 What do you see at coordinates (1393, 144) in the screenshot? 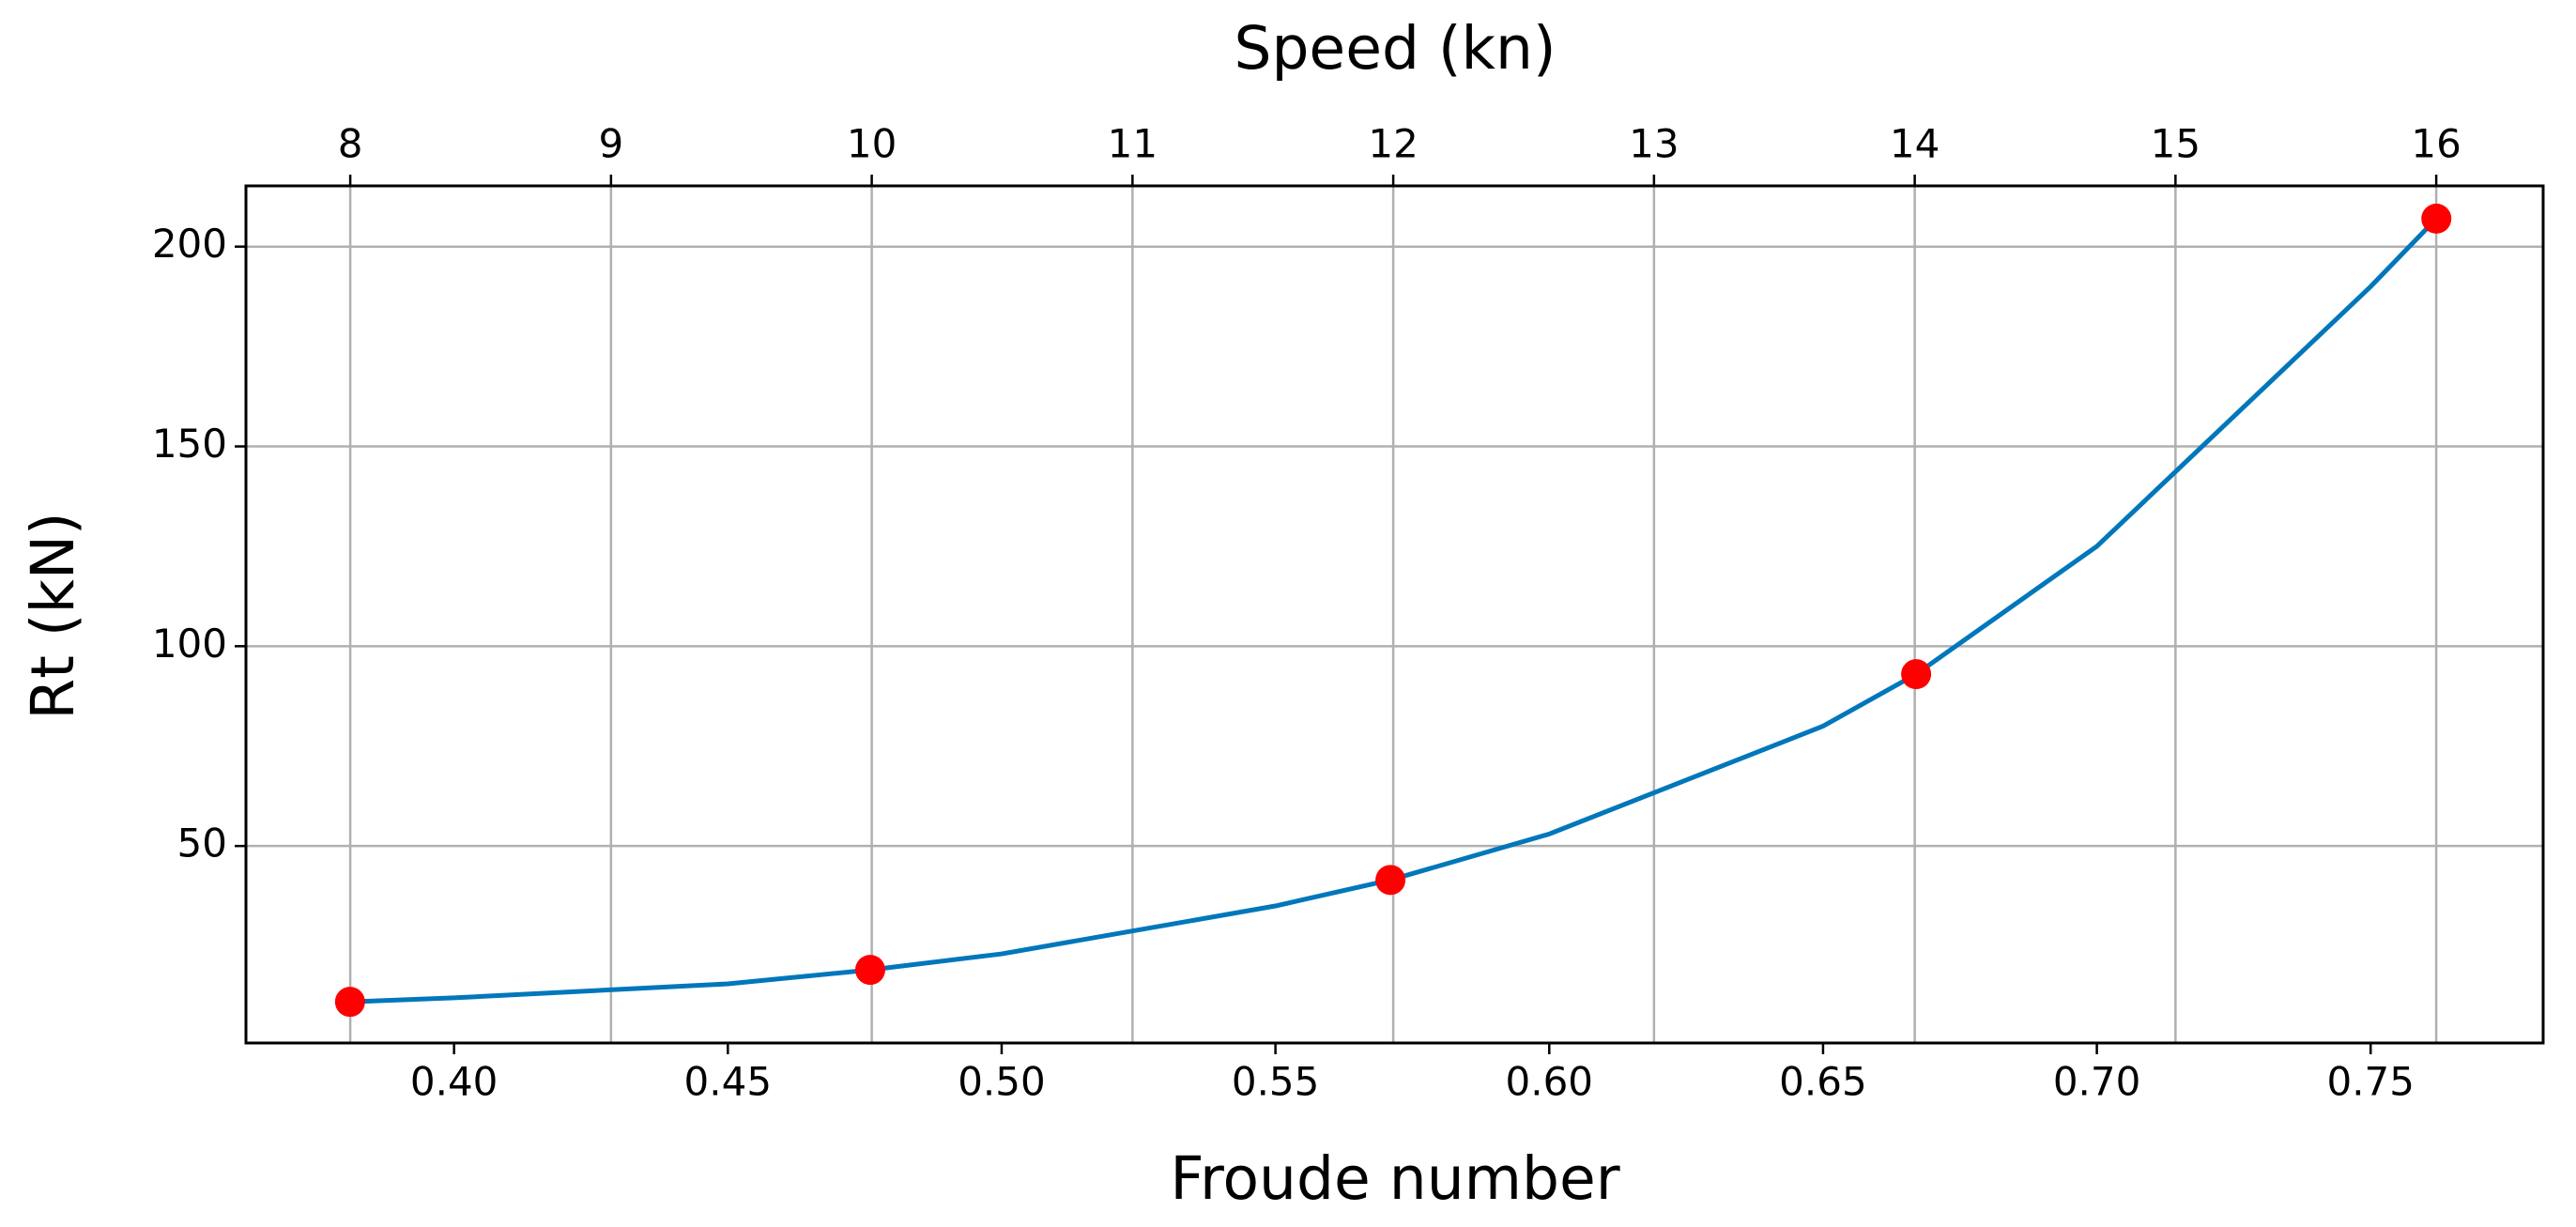
I see `x2-tick-label: 12` at bounding box center [1393, 144].